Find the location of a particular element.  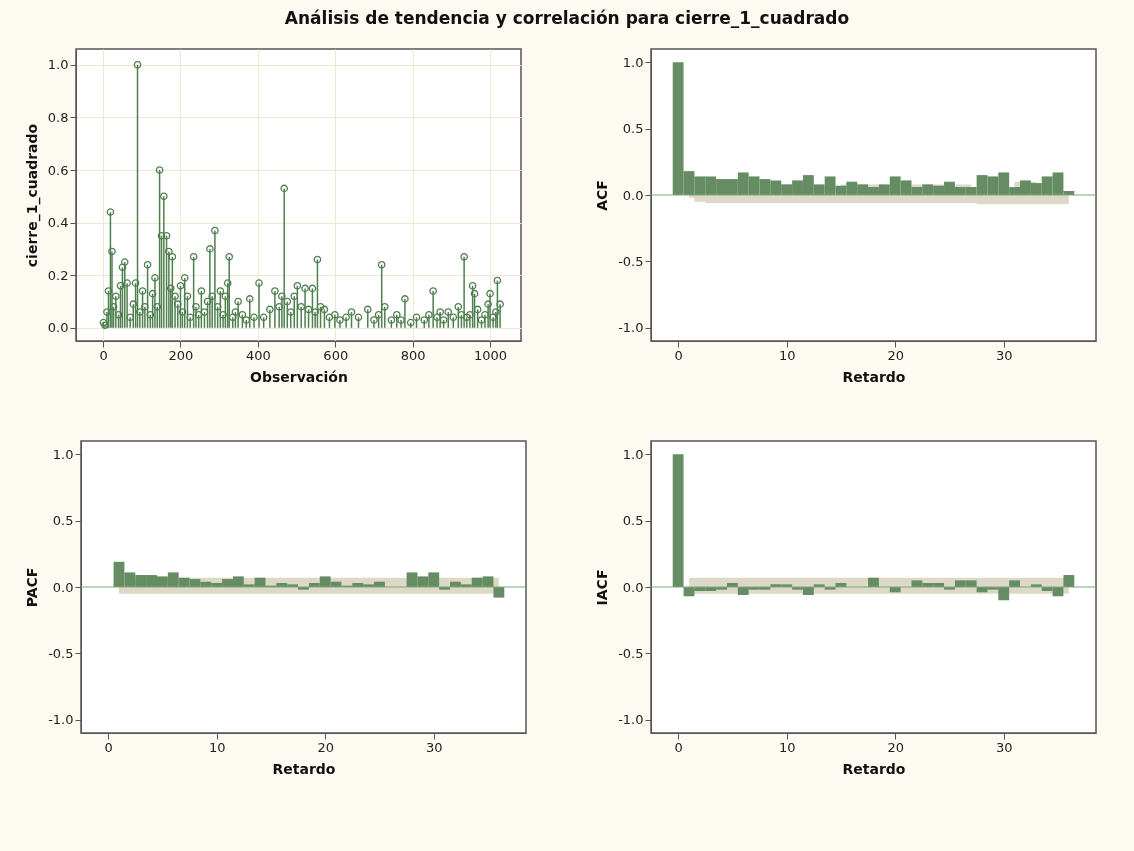

y-axis-title: IACF is located at coordinates (602, 587).